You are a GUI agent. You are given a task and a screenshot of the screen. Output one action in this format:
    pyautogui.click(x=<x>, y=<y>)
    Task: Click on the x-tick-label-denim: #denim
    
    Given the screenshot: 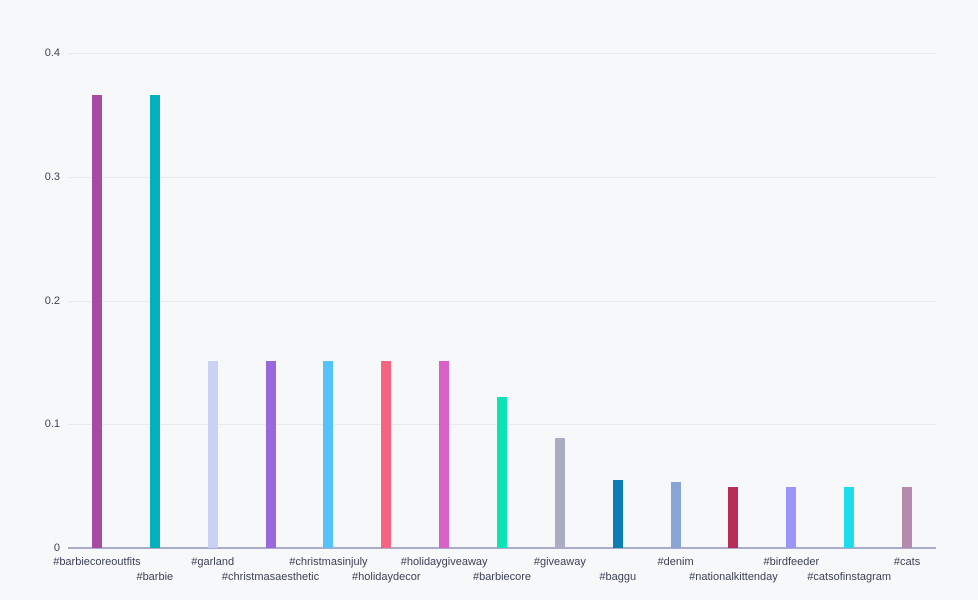 What is the action you would take?
    pyautogui.click(x=675, y=562)
    